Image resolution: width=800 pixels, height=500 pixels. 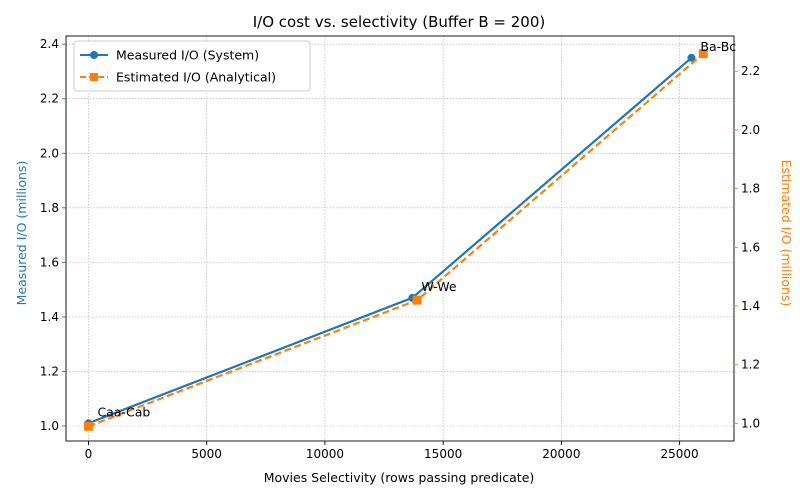 What do you see at coordinates (49, 208) in the screenshot?
I see `y-left-tick-label: 1.8` at bounding box center [49, 208].